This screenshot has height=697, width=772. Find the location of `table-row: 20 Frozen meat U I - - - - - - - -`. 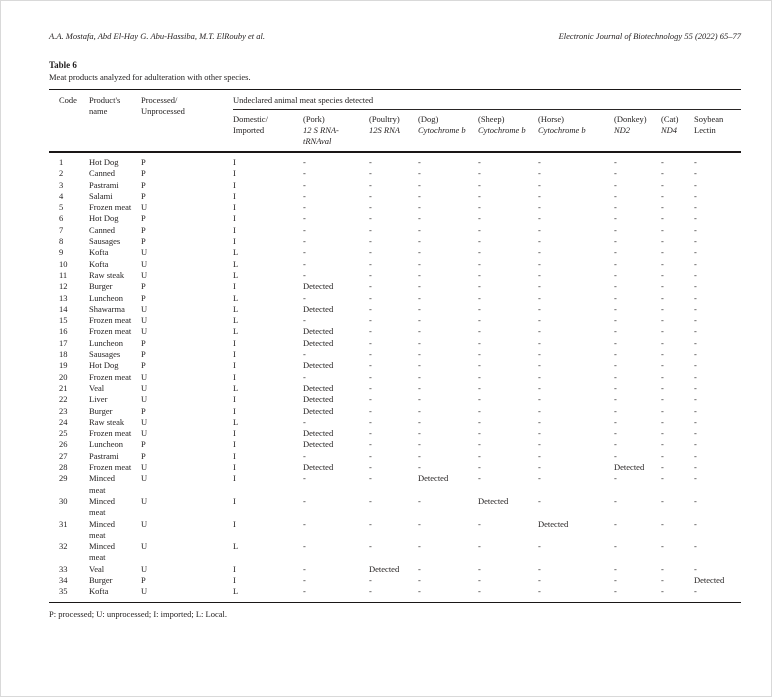

table-row: 20 Frozen meat U I - - - - - - - - is located at coordinates (395, 377).